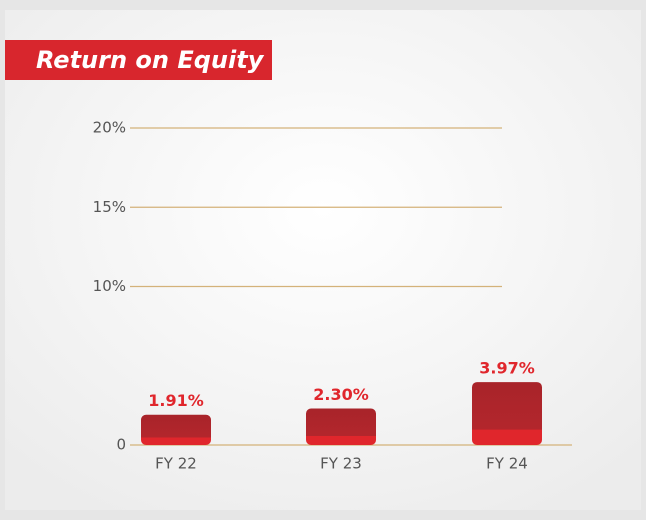  Describe the element at coordinates (109, 207) in the screenshot. I see `y-tick-label: 15%` at that location.